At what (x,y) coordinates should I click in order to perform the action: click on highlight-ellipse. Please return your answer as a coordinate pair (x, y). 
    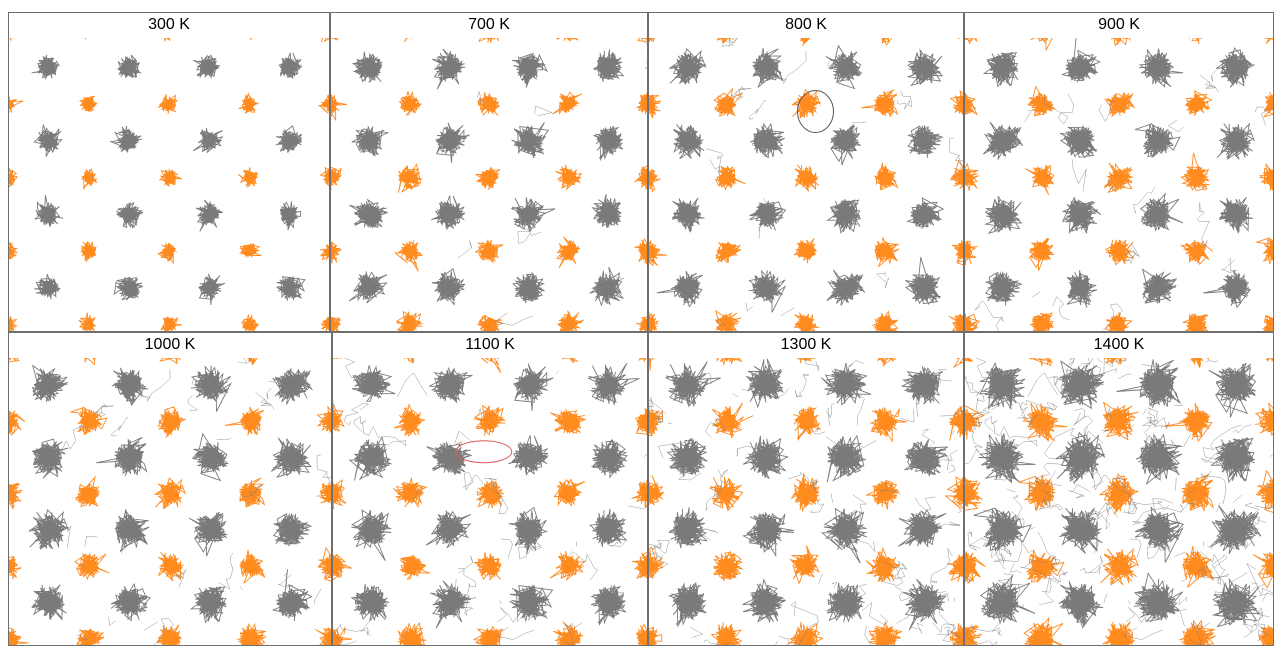
    Looking at the image, I should click on (484, 452).